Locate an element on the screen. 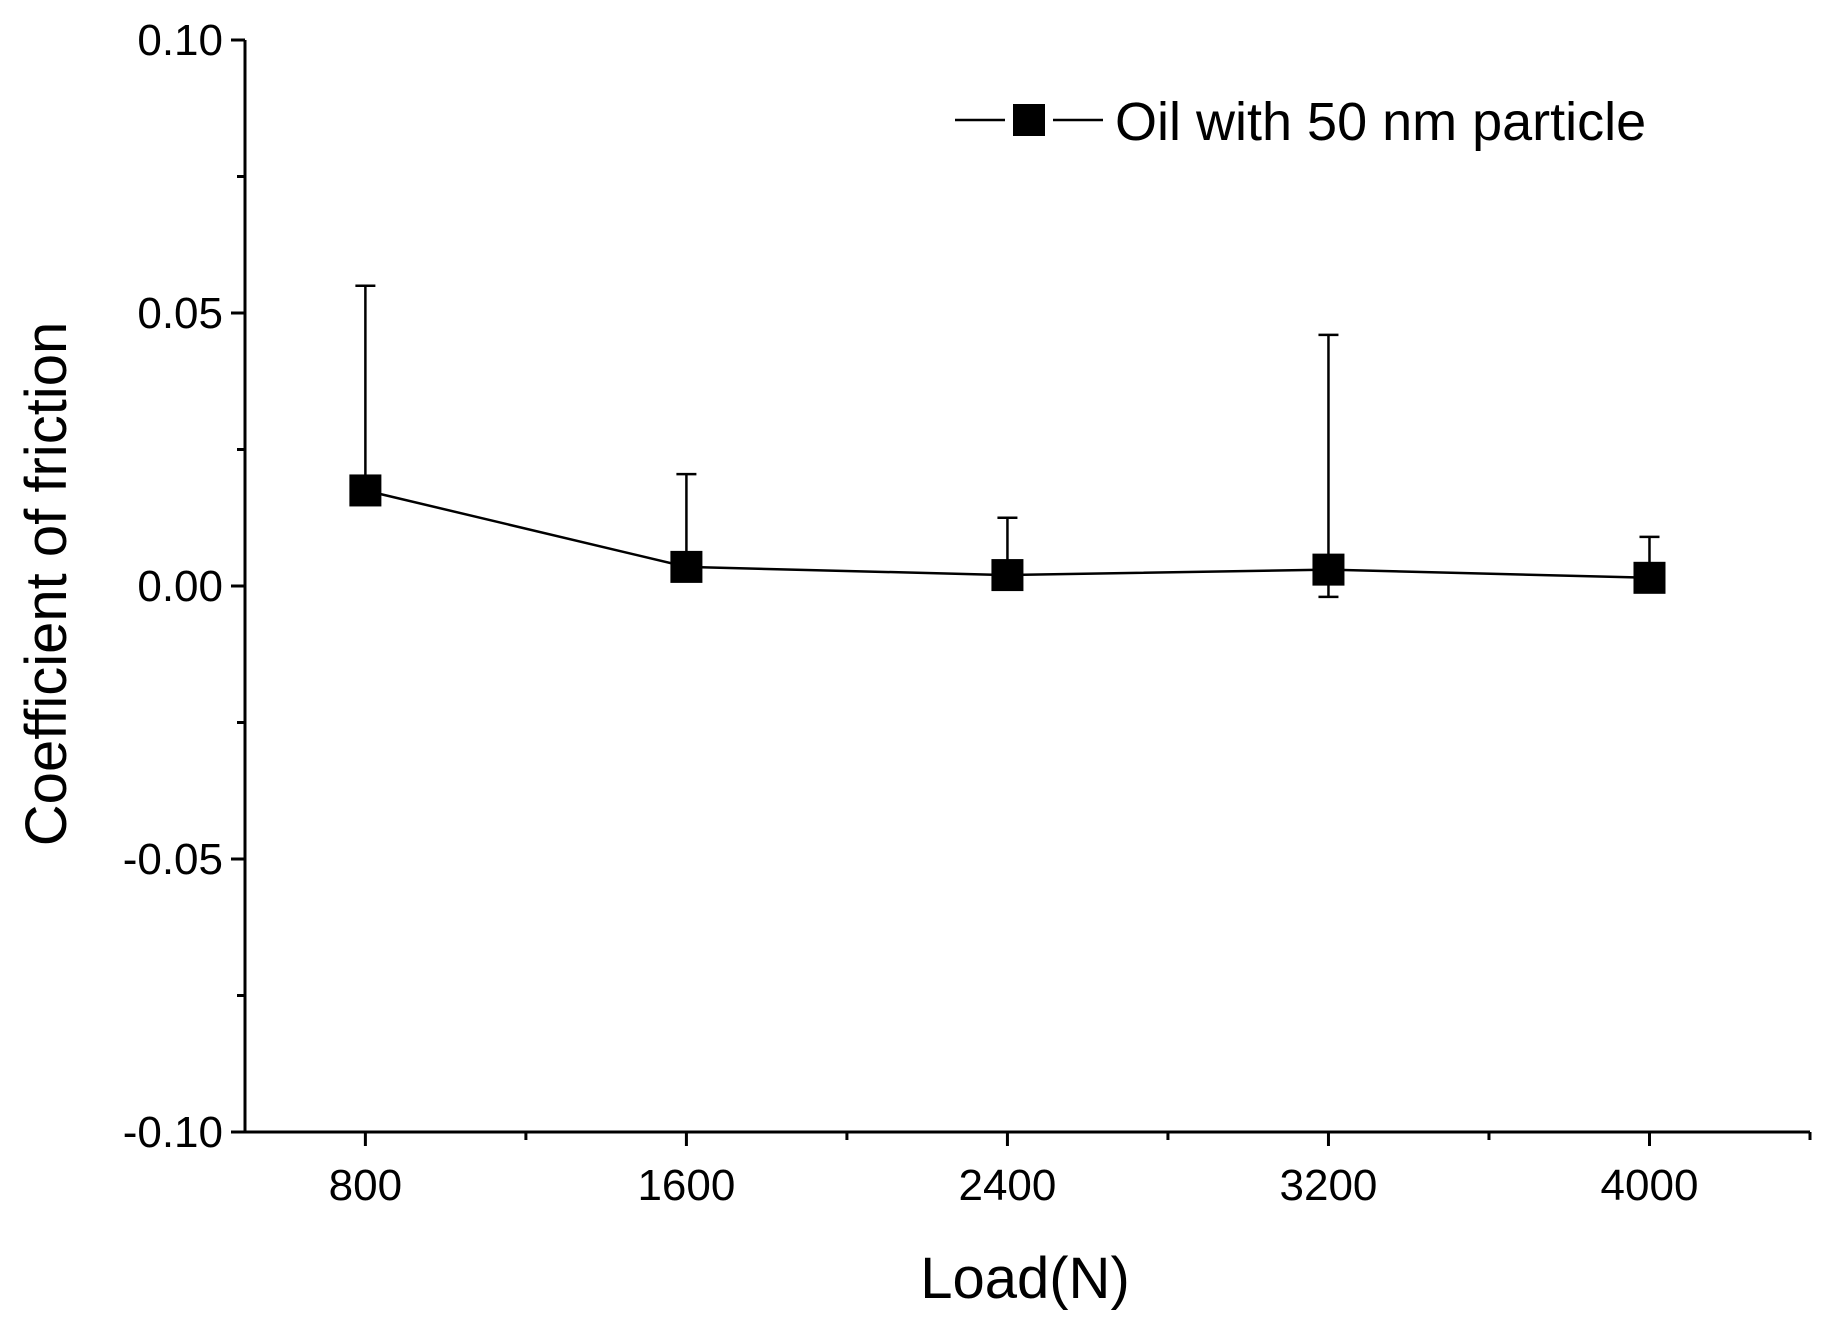  x-tick-label: 2400 is located at coordinates (1007, 1185).